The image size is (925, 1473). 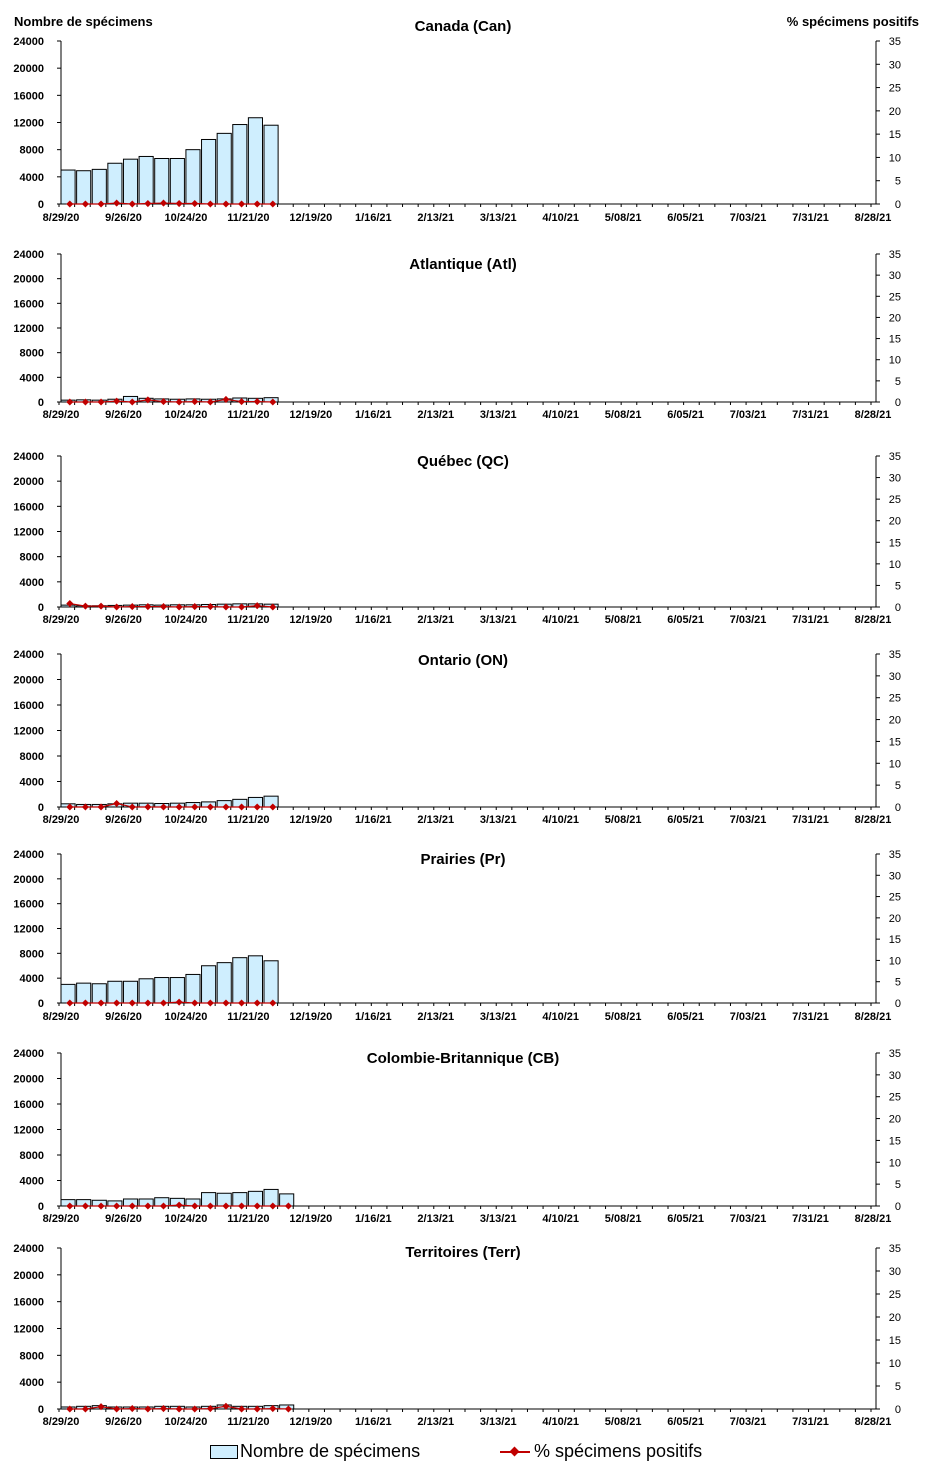 I want to click on x-tick-label: 8/29/20, so click(x=61, y=1422).